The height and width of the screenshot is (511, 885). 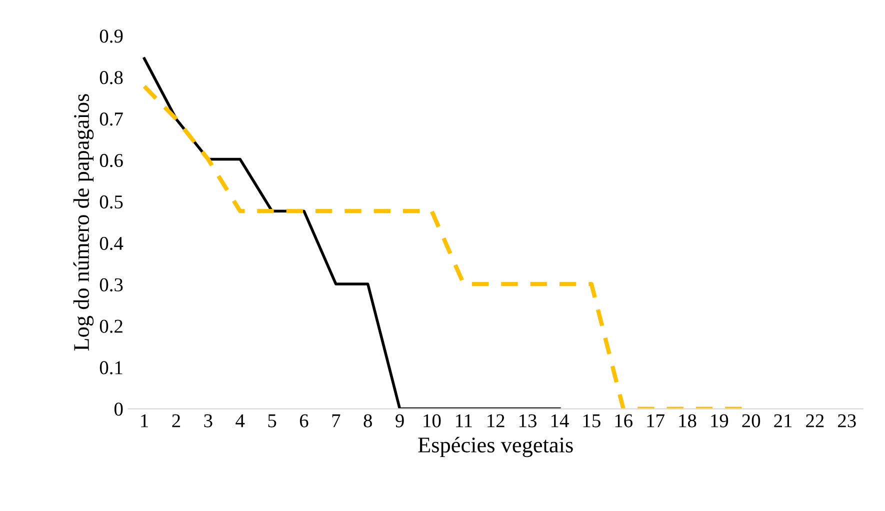 I want to click on x-tick-label: 6, so click(x=304, y=421).